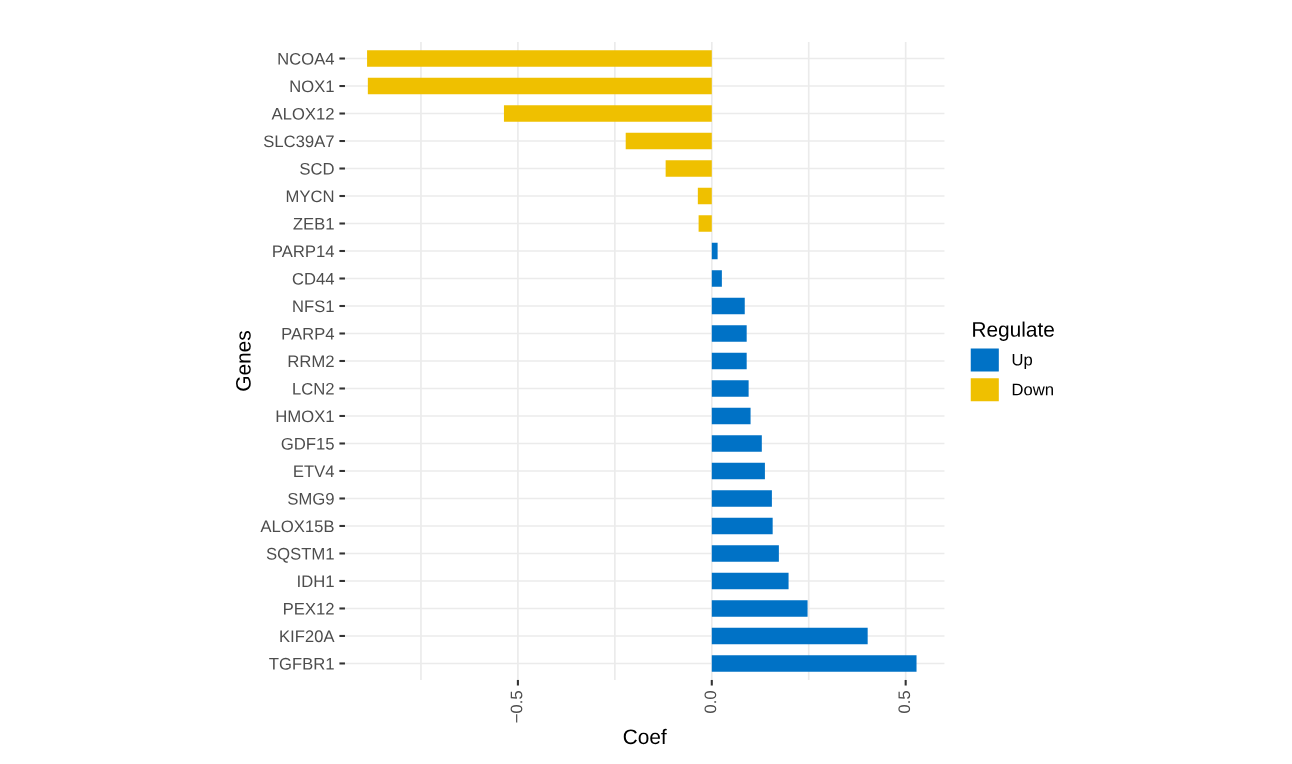  I want to click on y-tick-label: CD44, so click(313, 278).